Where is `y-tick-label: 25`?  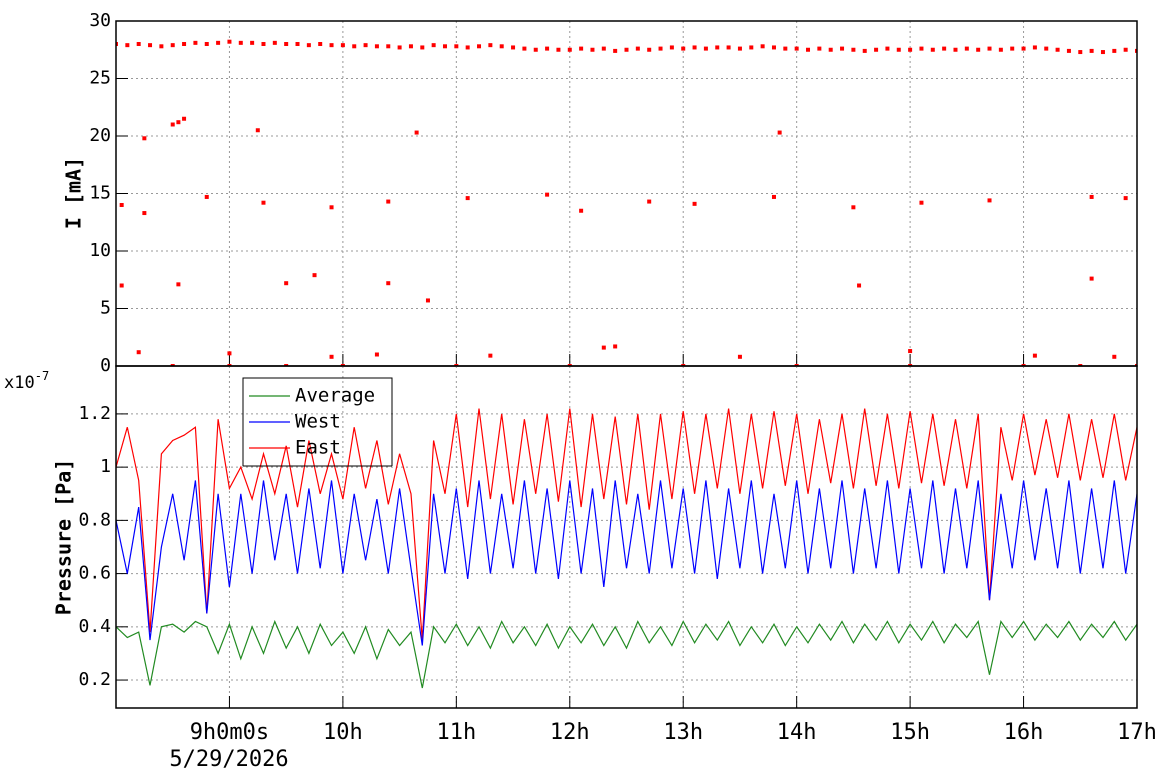
y-tick-label: 25 is located at coordinates (100, 78).